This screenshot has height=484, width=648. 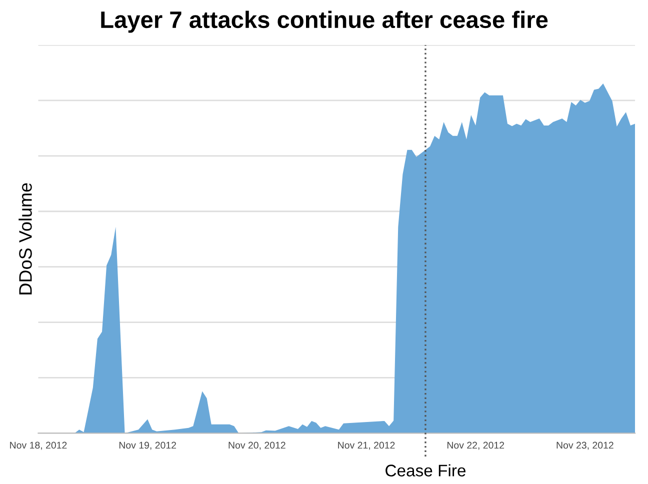 I want to click on x-tick-label: Nov 21, 2012, so click(x=366, y=446).